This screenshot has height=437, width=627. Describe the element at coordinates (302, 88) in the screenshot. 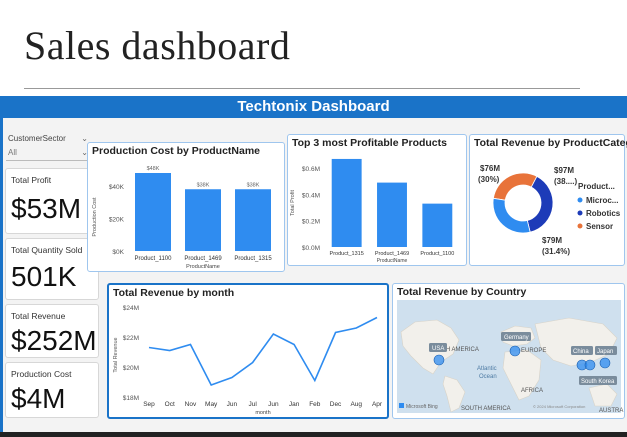

I see `title-divider` at that location.